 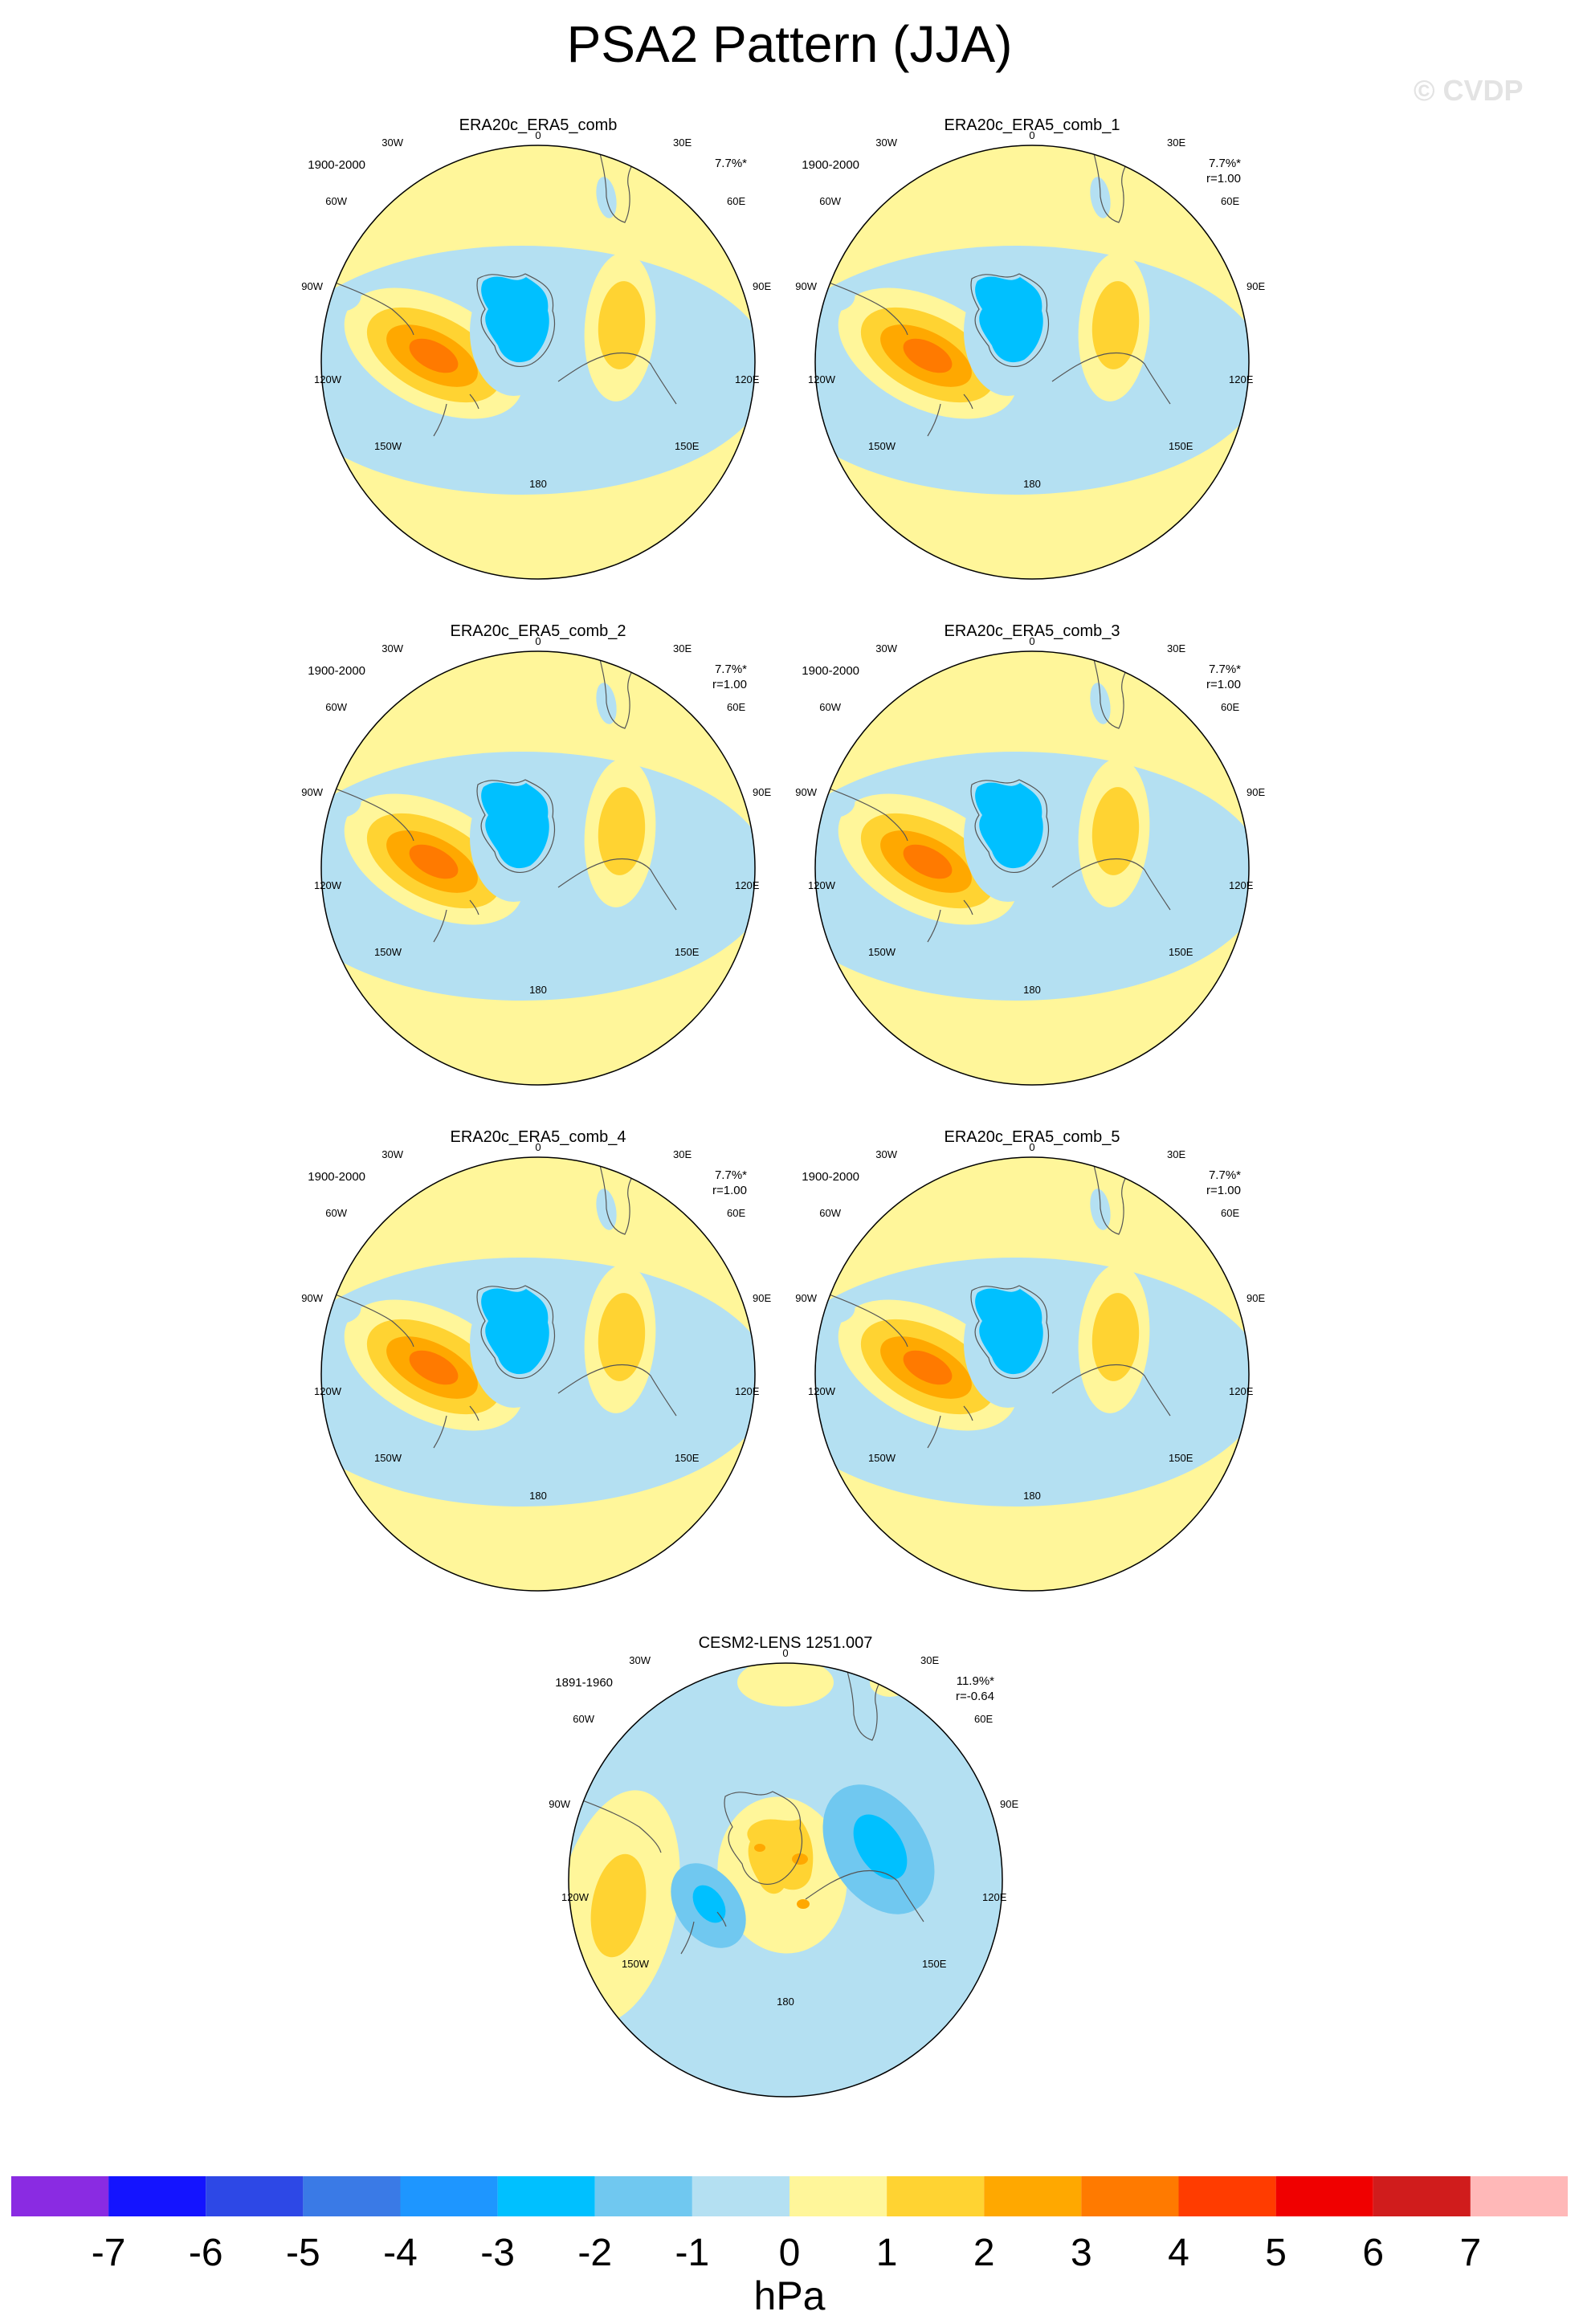 What do you see at coordinates (400, 2253) in the screenshot?
I see `colorbar-tick-label: -4` at bounding box center [400, 2253].